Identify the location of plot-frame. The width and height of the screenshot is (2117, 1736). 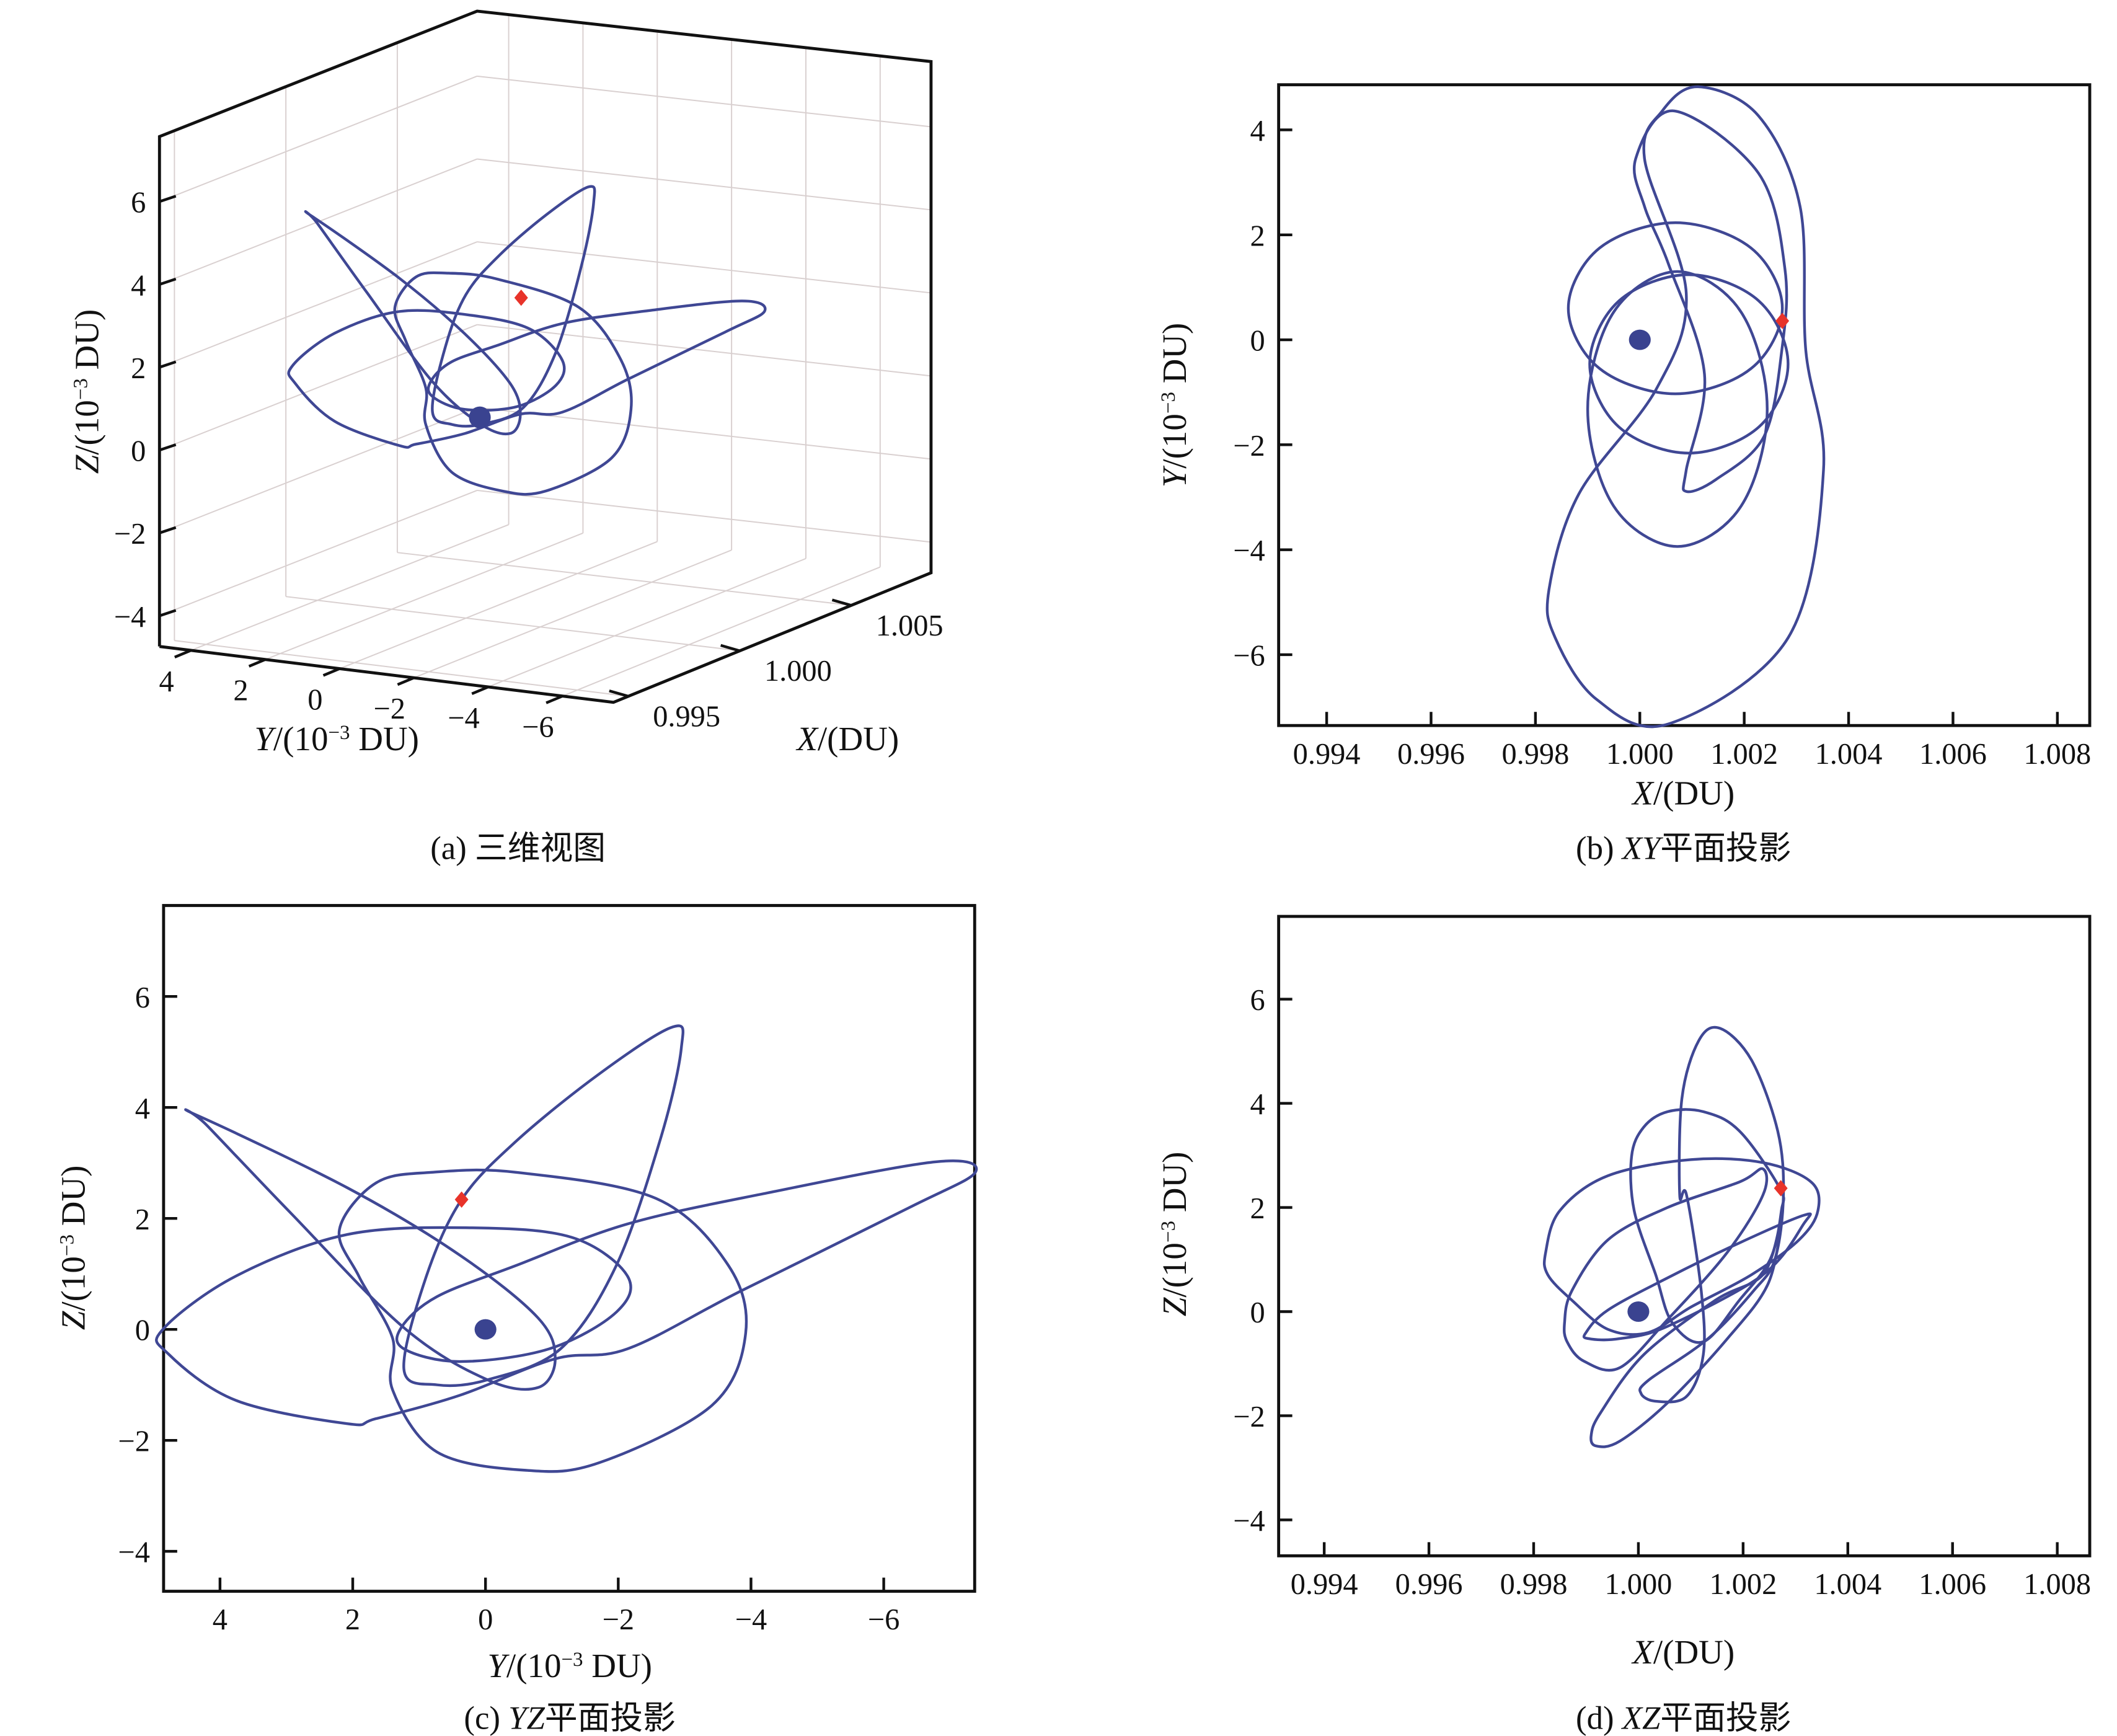
(1684, 405).